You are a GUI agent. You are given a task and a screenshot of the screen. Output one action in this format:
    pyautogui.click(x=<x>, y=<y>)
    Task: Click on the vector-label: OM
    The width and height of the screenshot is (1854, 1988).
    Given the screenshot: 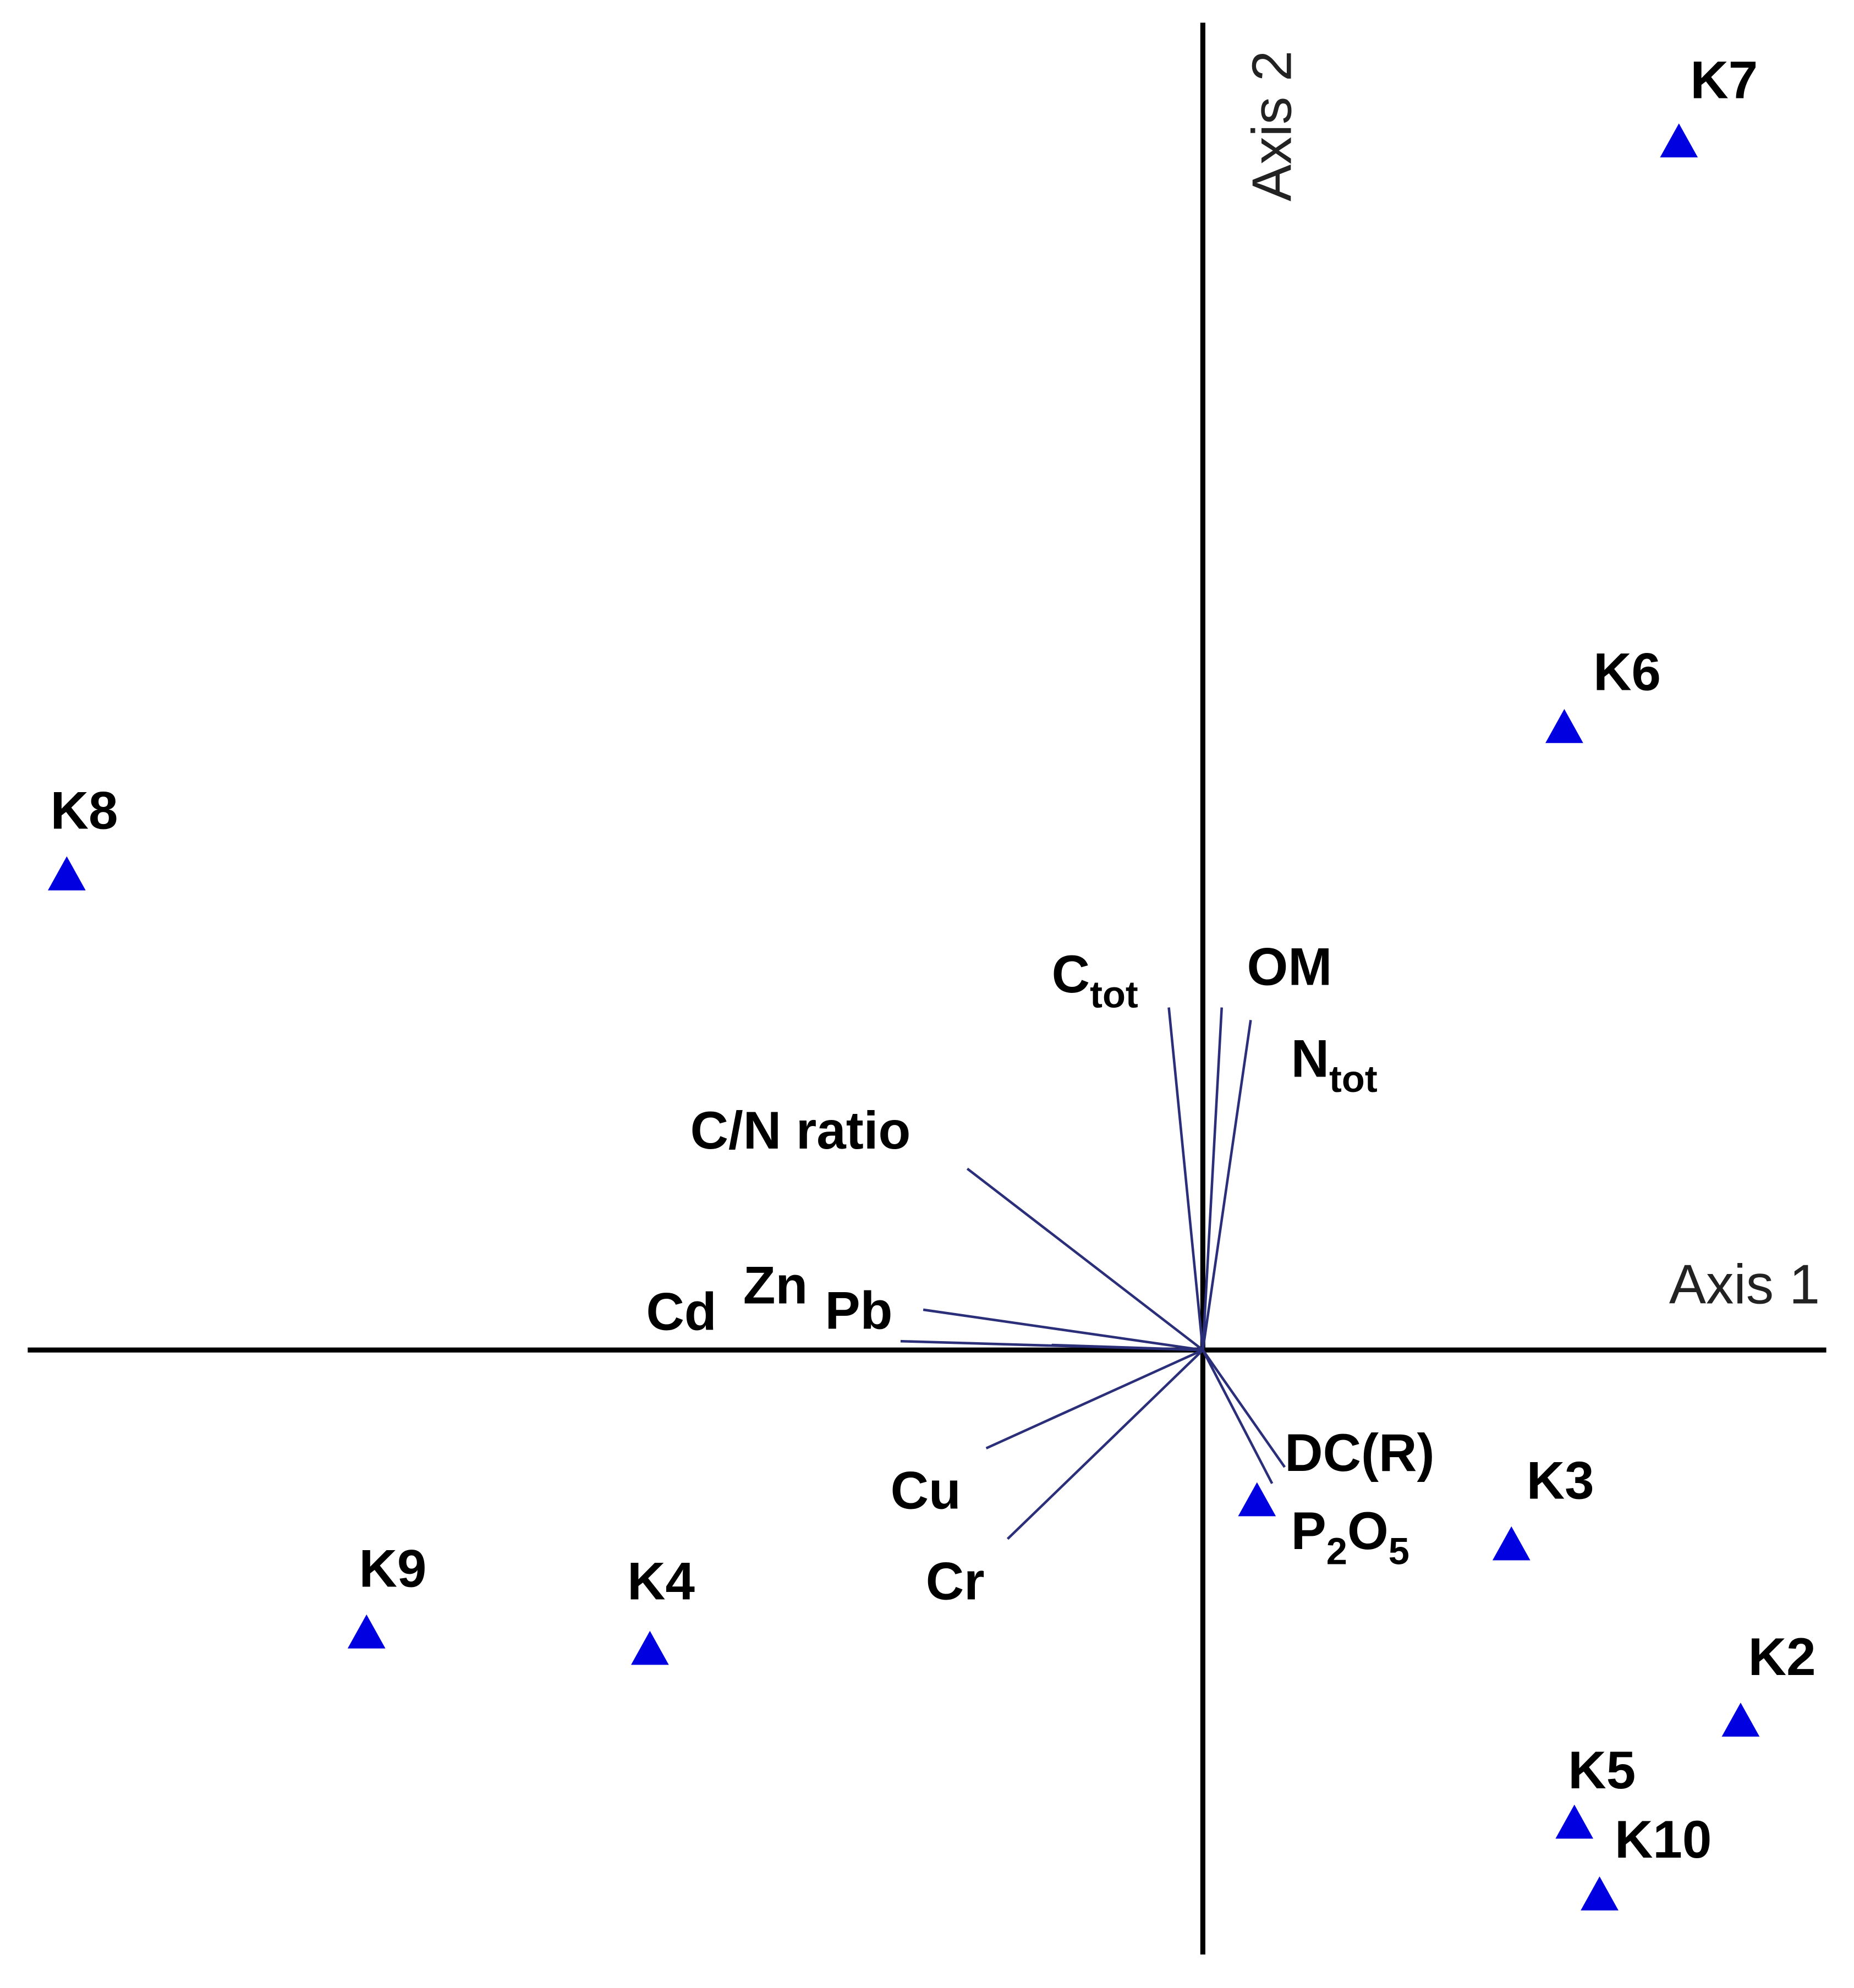 What is the action you would take?
    pyautogui.click(x=1289, y=967)
    